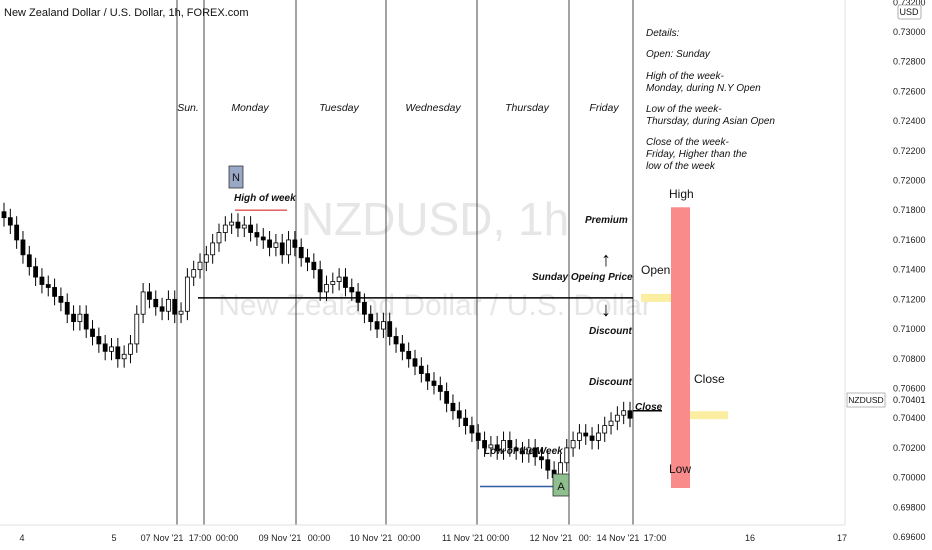 The width and height of the screenshot is (932, 550). I want to click on time-tick-label: 00:, so click(585, 538).